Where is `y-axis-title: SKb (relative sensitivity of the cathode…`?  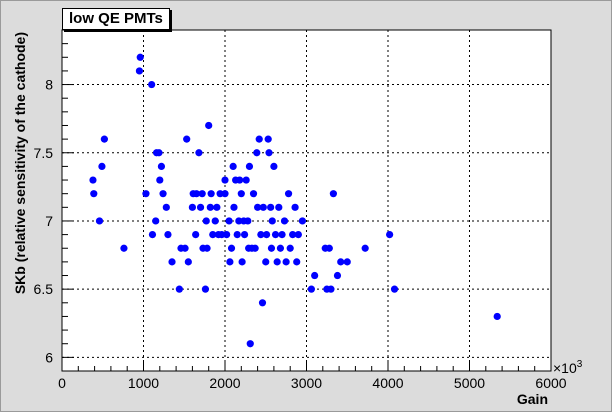 y-axis-title: SKb (relative sensitivity of the cathode… is located at coordinates (20, 163).